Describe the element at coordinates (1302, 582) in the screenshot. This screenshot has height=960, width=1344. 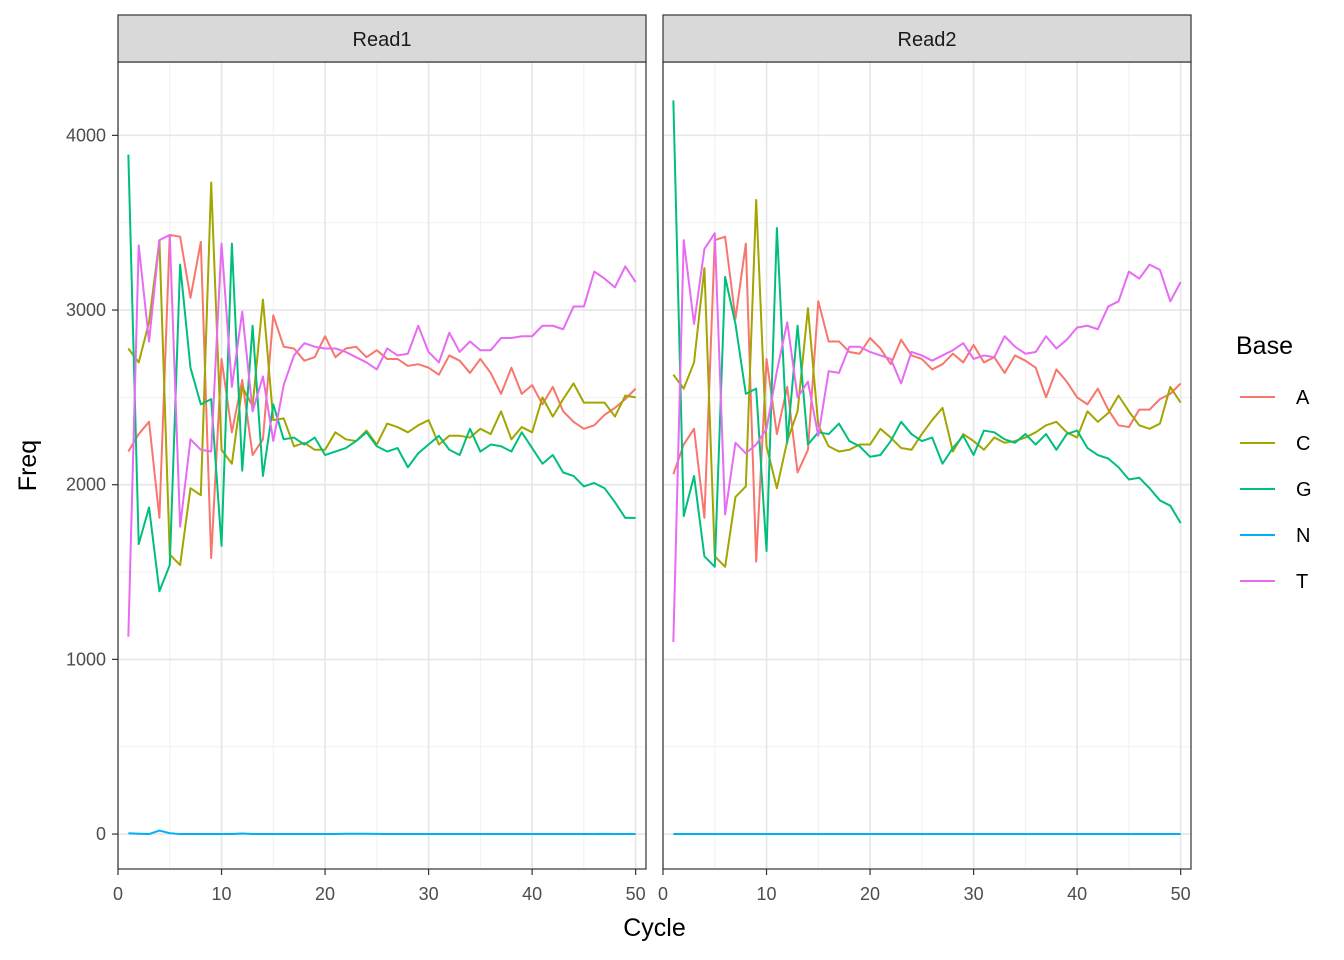
I see `legend-label-t: T` at that location.